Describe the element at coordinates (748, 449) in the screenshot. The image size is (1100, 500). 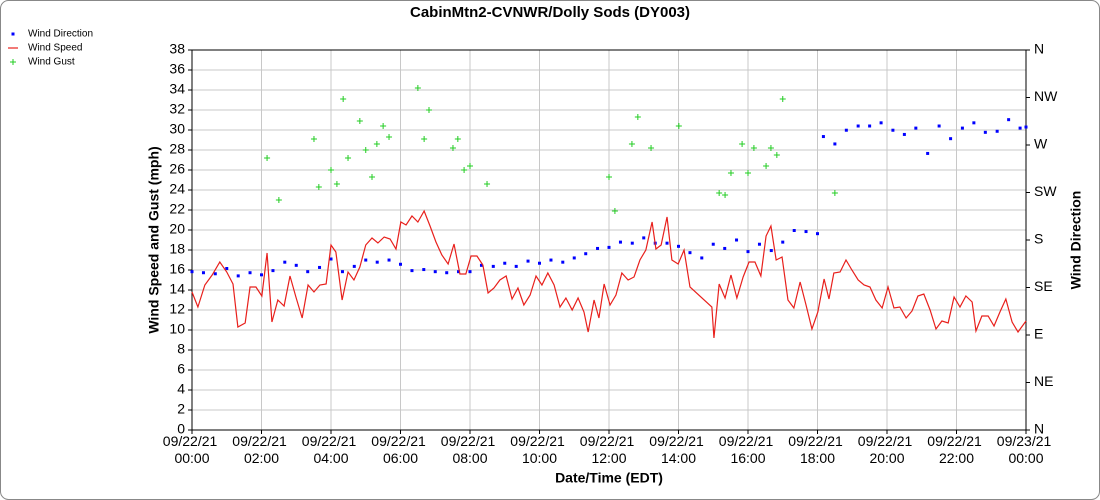
I see `x-tick-label: 09/22/21 16:00` at that location.